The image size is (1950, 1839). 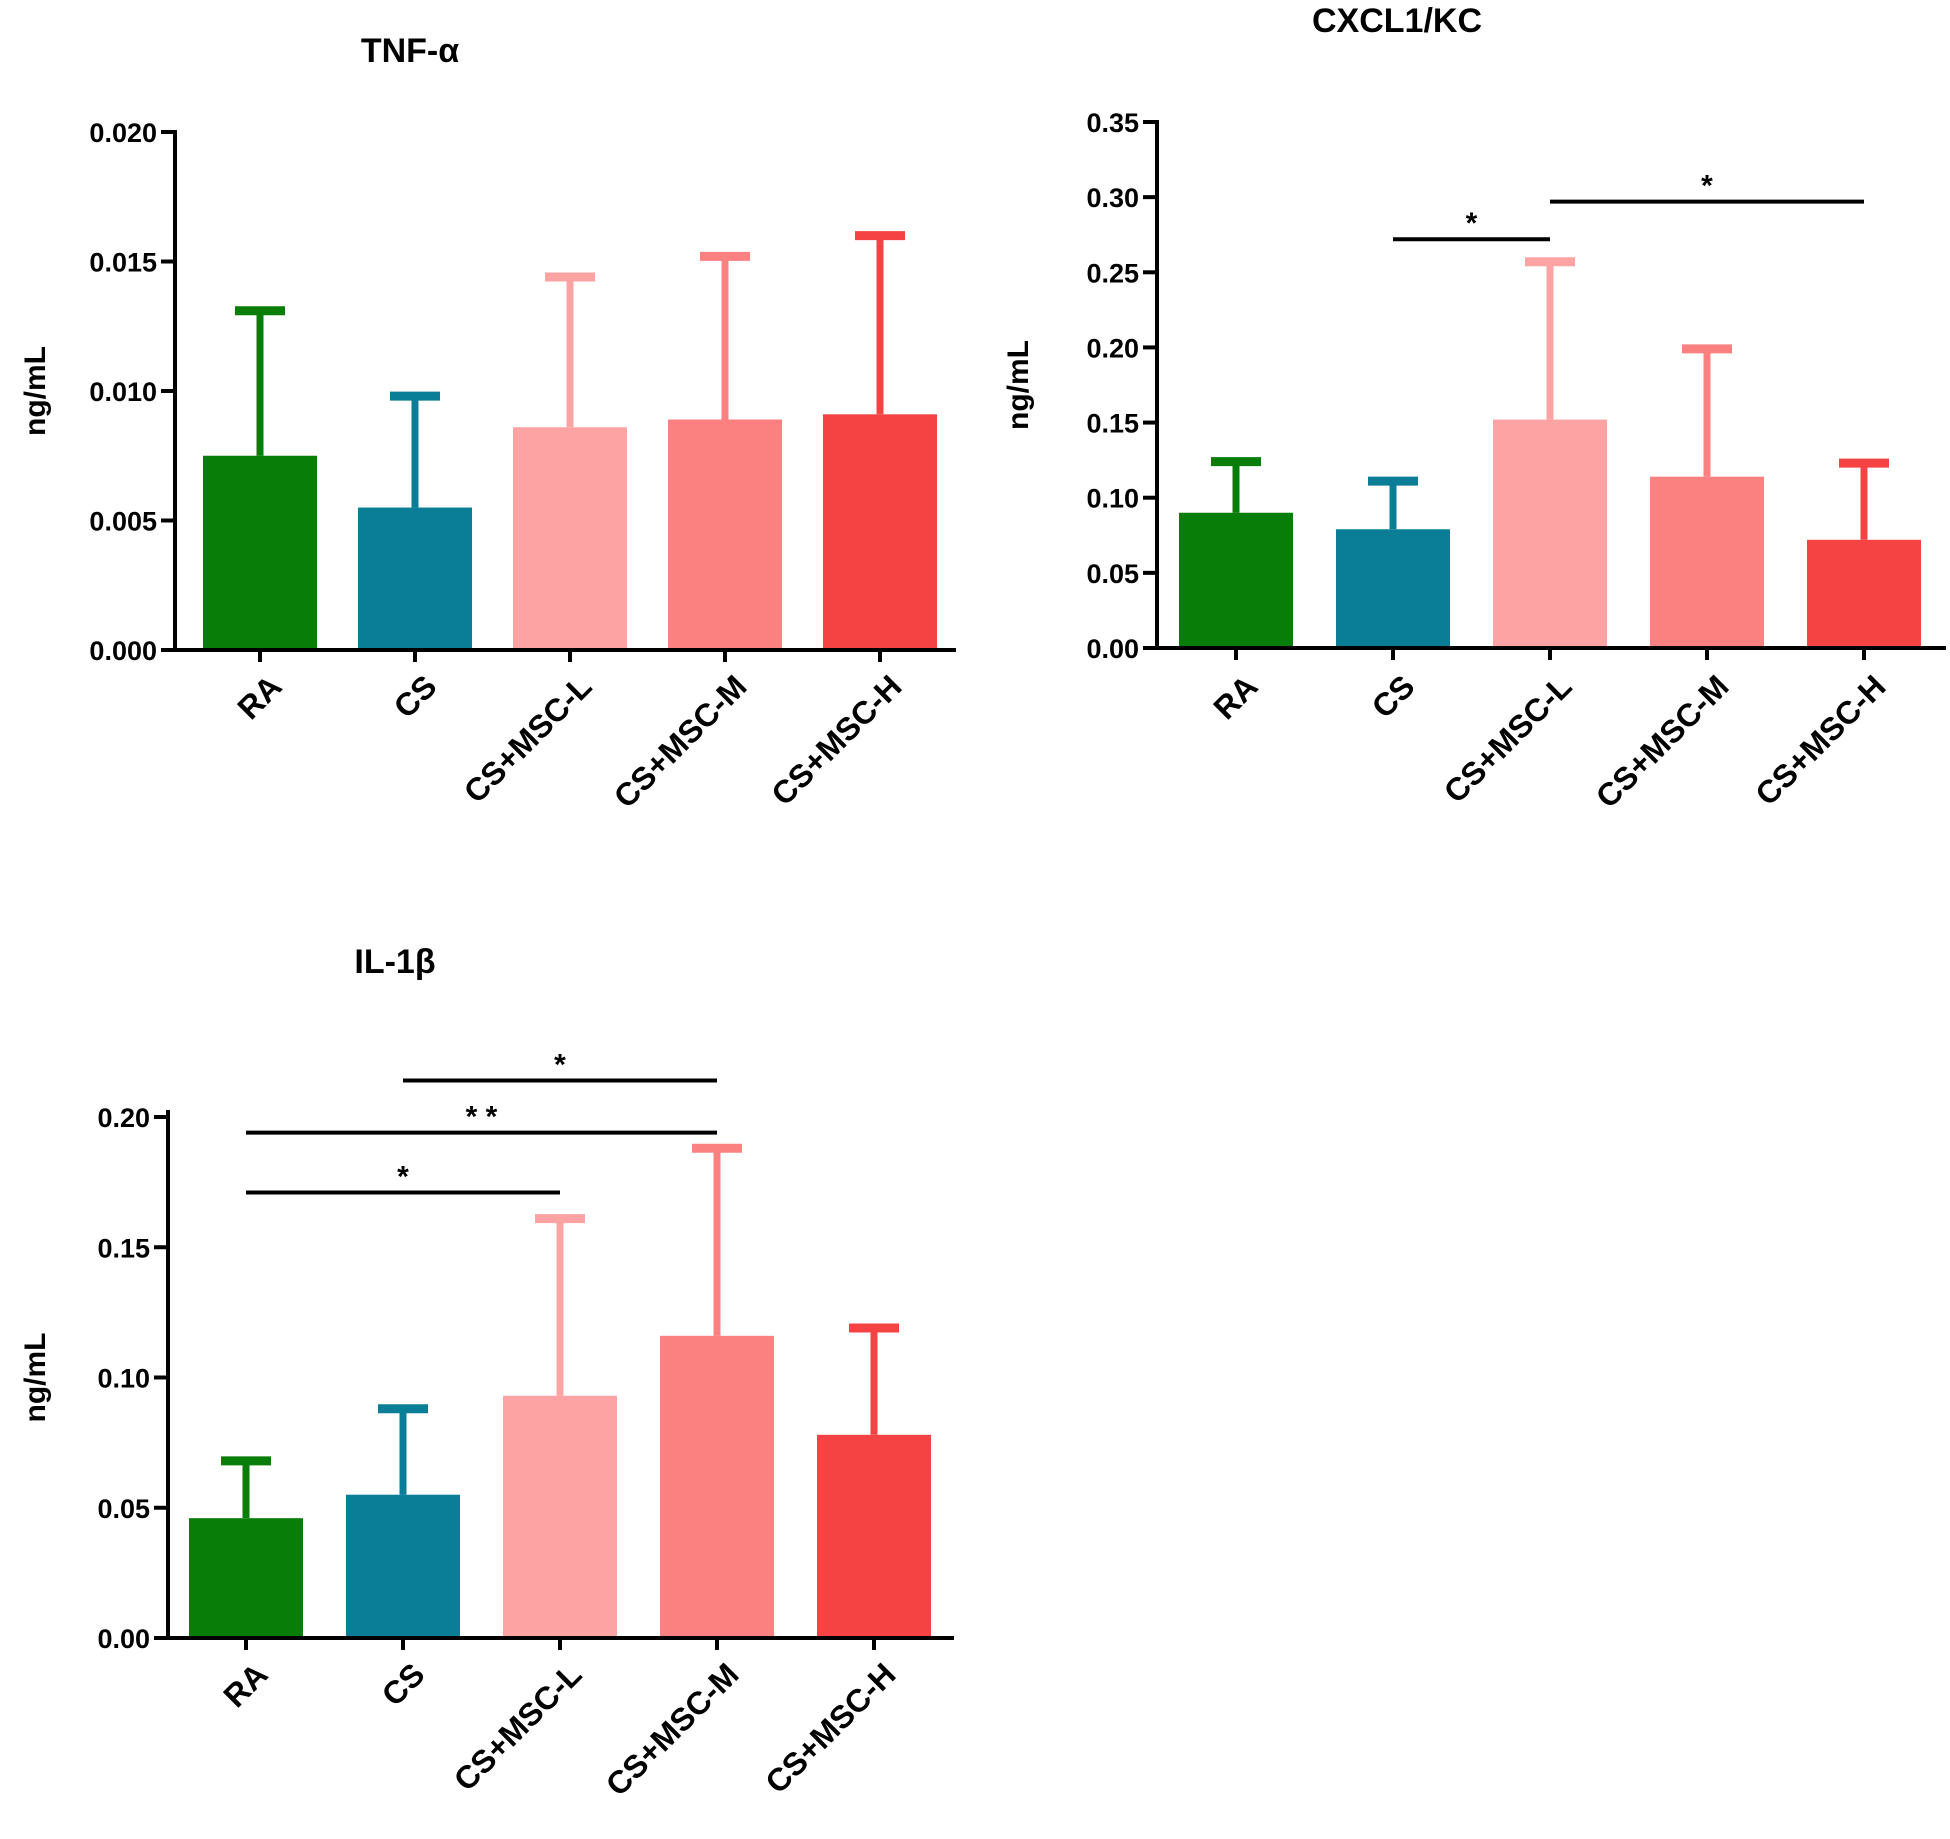 What do you see at coordinates (123, 133) in the screenshot?
I see `y-tick-label: 0.020` at bounding box center [123, 133].